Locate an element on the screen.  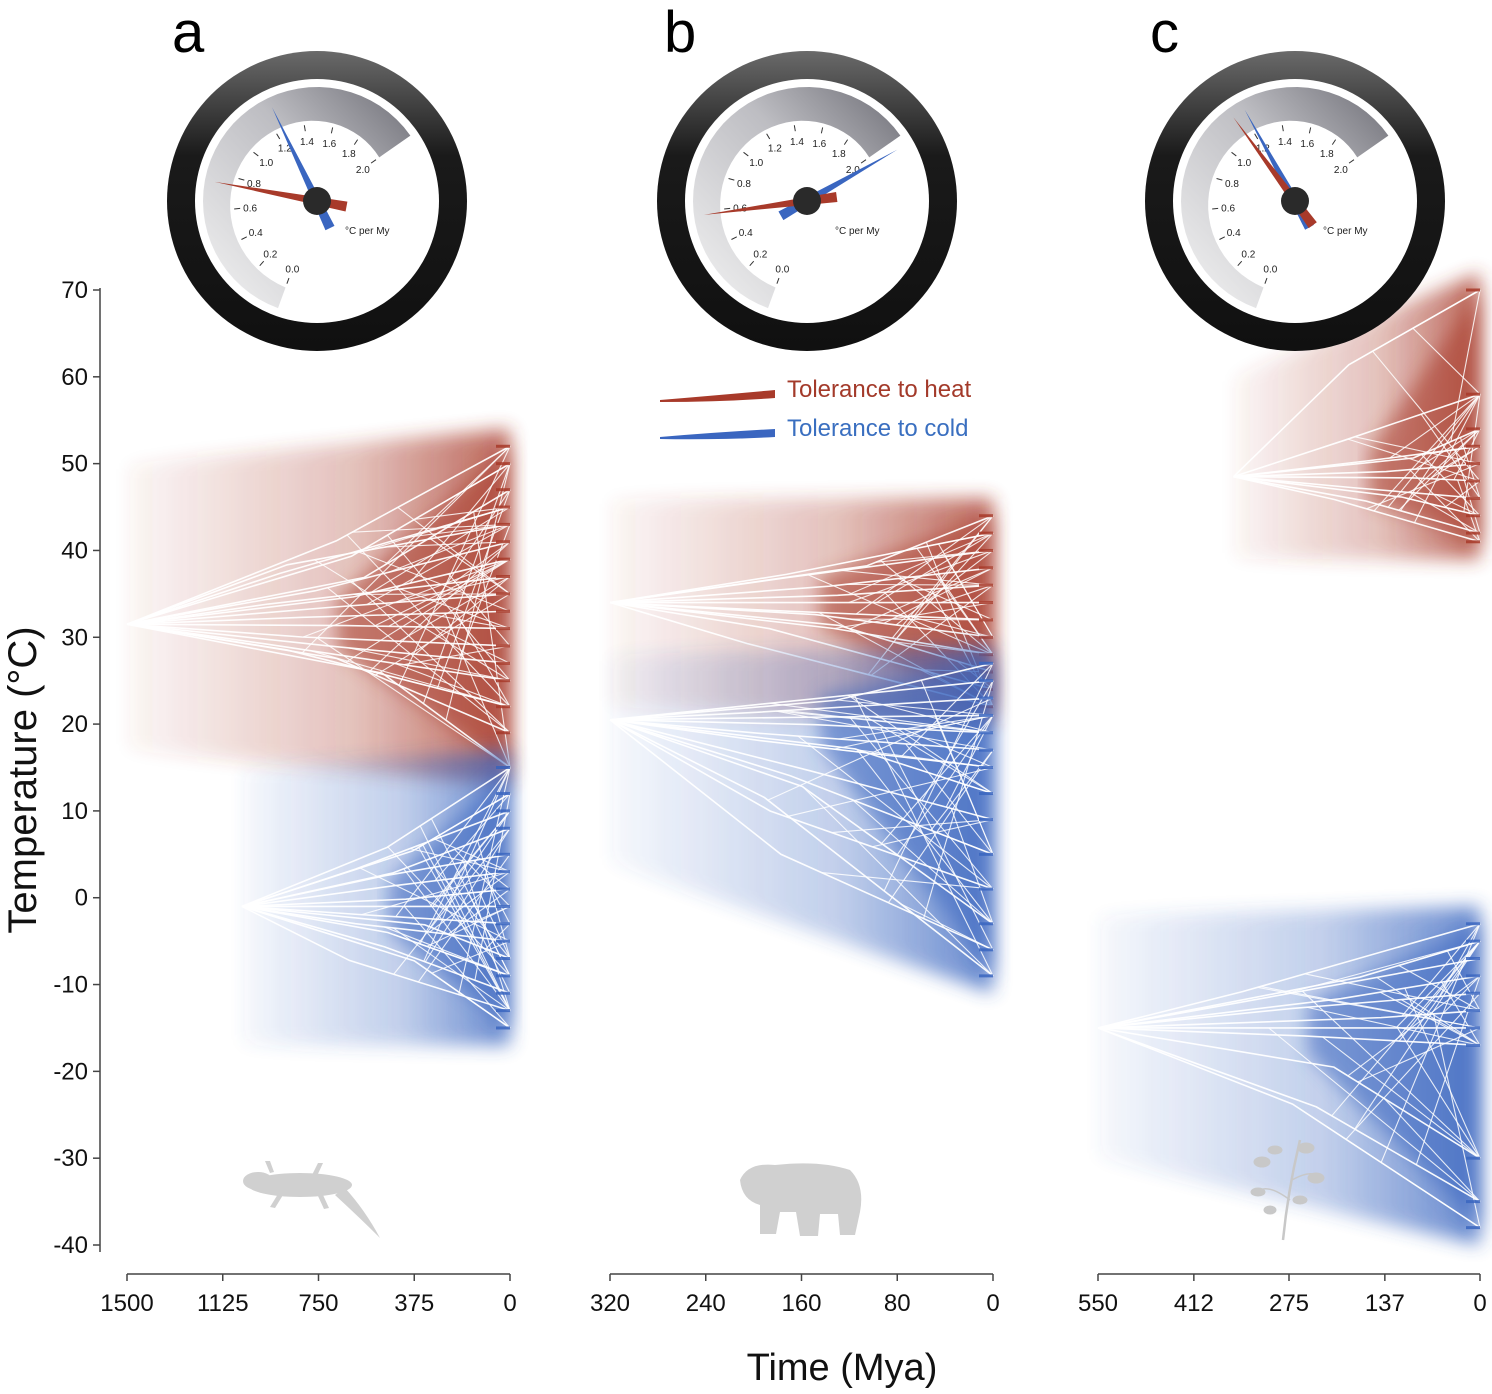
x-axis-a: 1500 1125 750 375 0 is located at coordinates (308, 1295).